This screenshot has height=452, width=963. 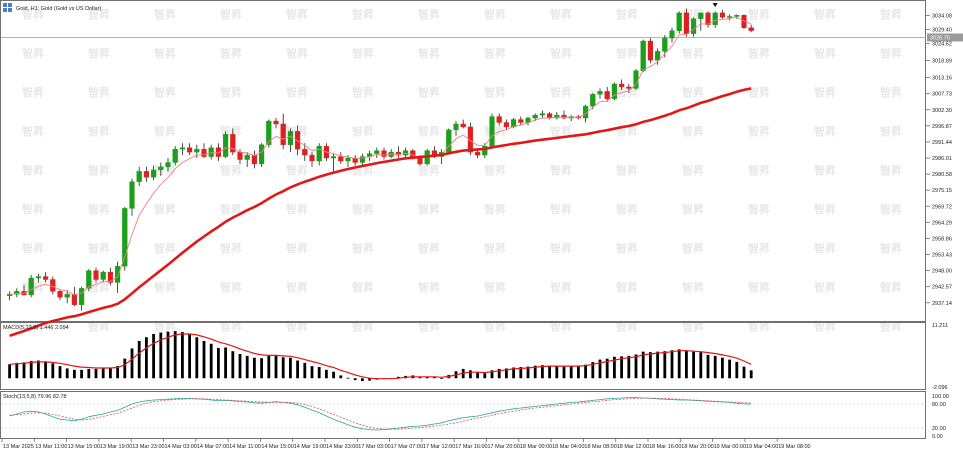 I want to click on time-tick-label: 19 Mar 00:00, so click(x=730, y=447).